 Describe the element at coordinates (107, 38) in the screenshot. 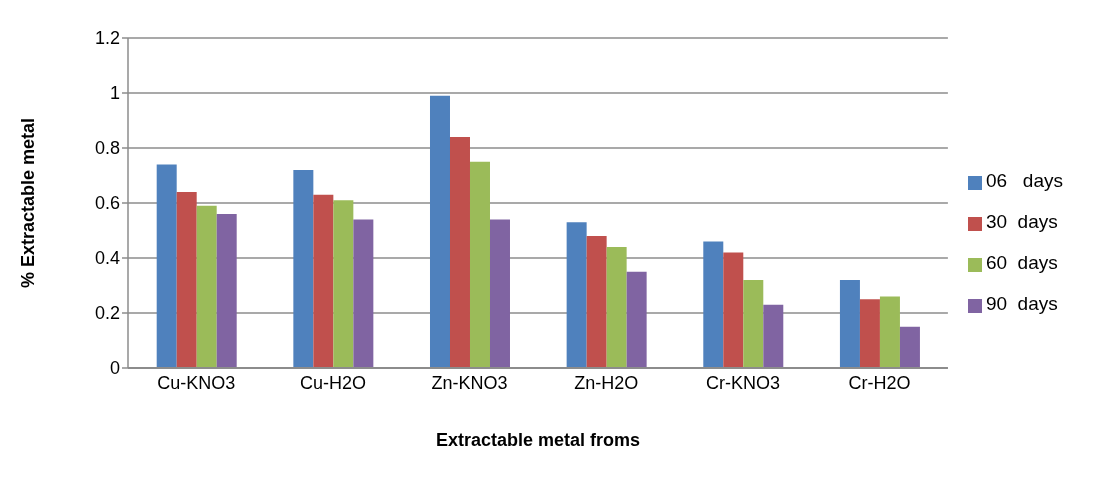

I see `y-tick-label: 1.2` at that location.